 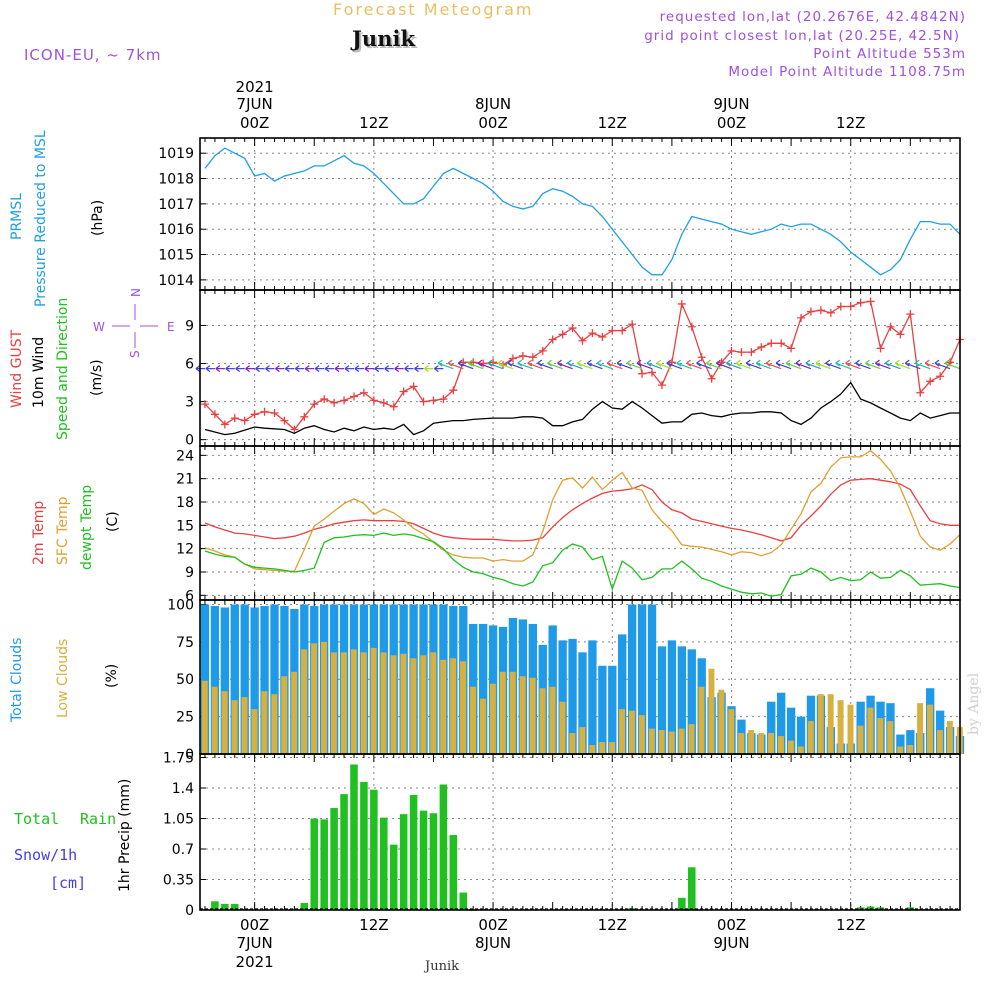 I want to click on y-tick-label: 6, so click(x=189, y=596).